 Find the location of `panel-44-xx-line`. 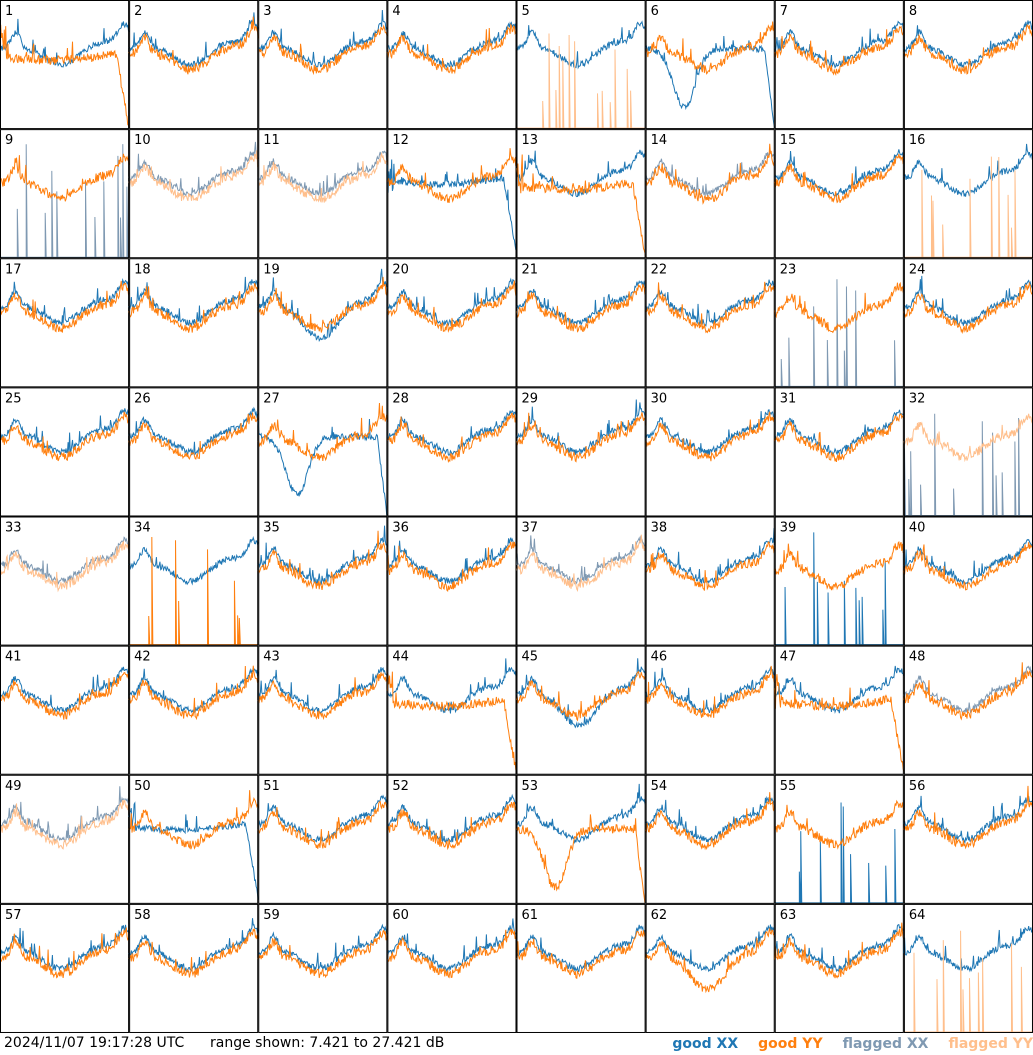

panel-44-xx-line is located at coordinates (451, 686).